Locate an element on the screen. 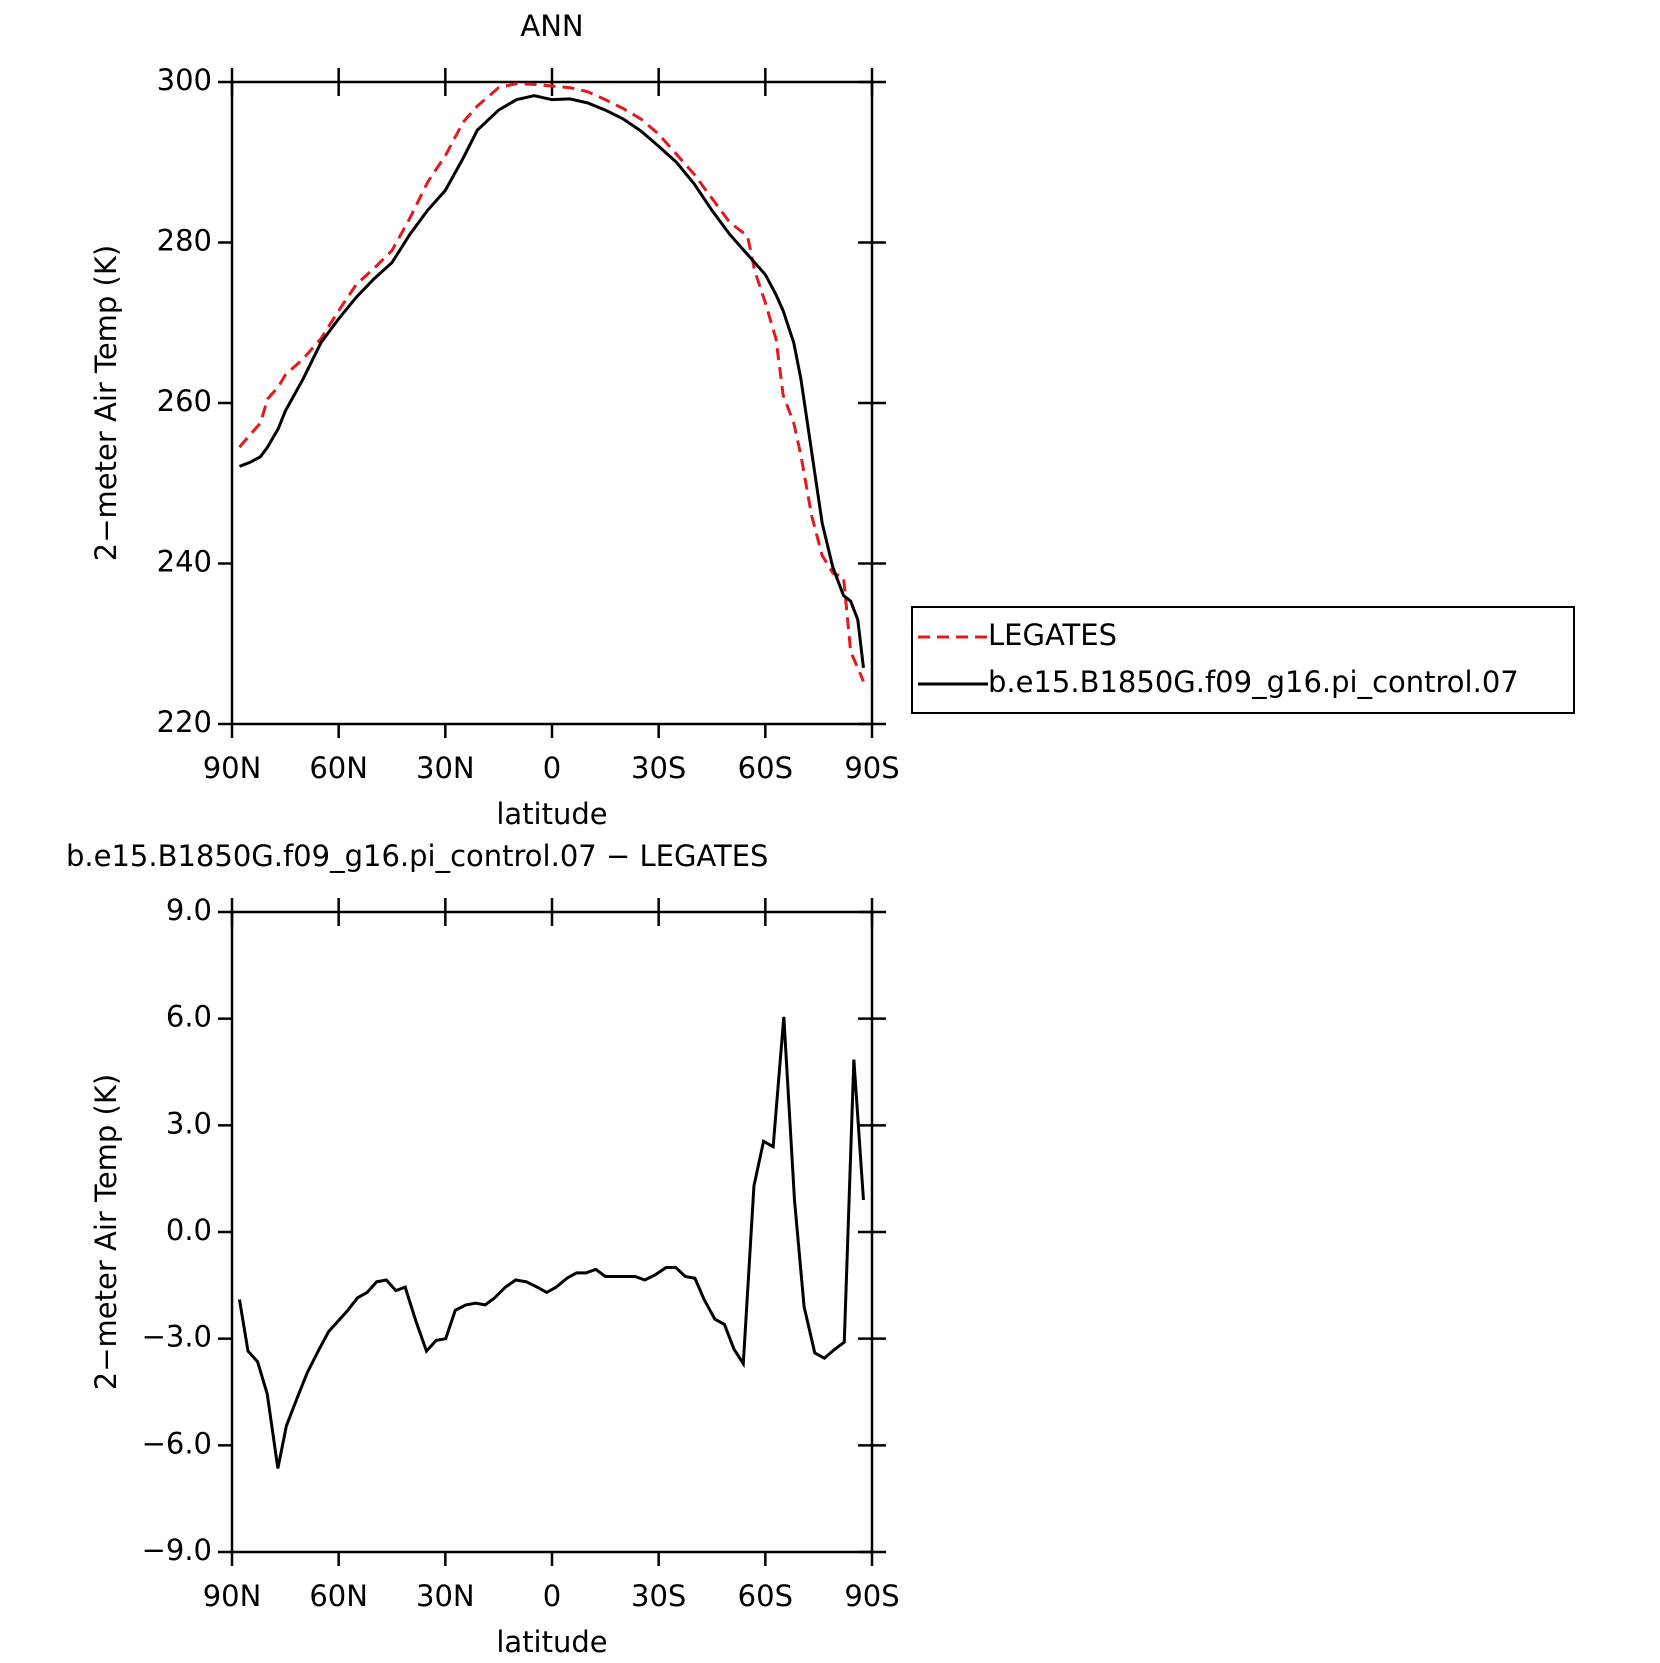 The height and width of the screenshot is (1663, 1660). legend-label: b.e15.B1850G.f09_g16.pi_control.07 is located at coordinates (1253, 682).